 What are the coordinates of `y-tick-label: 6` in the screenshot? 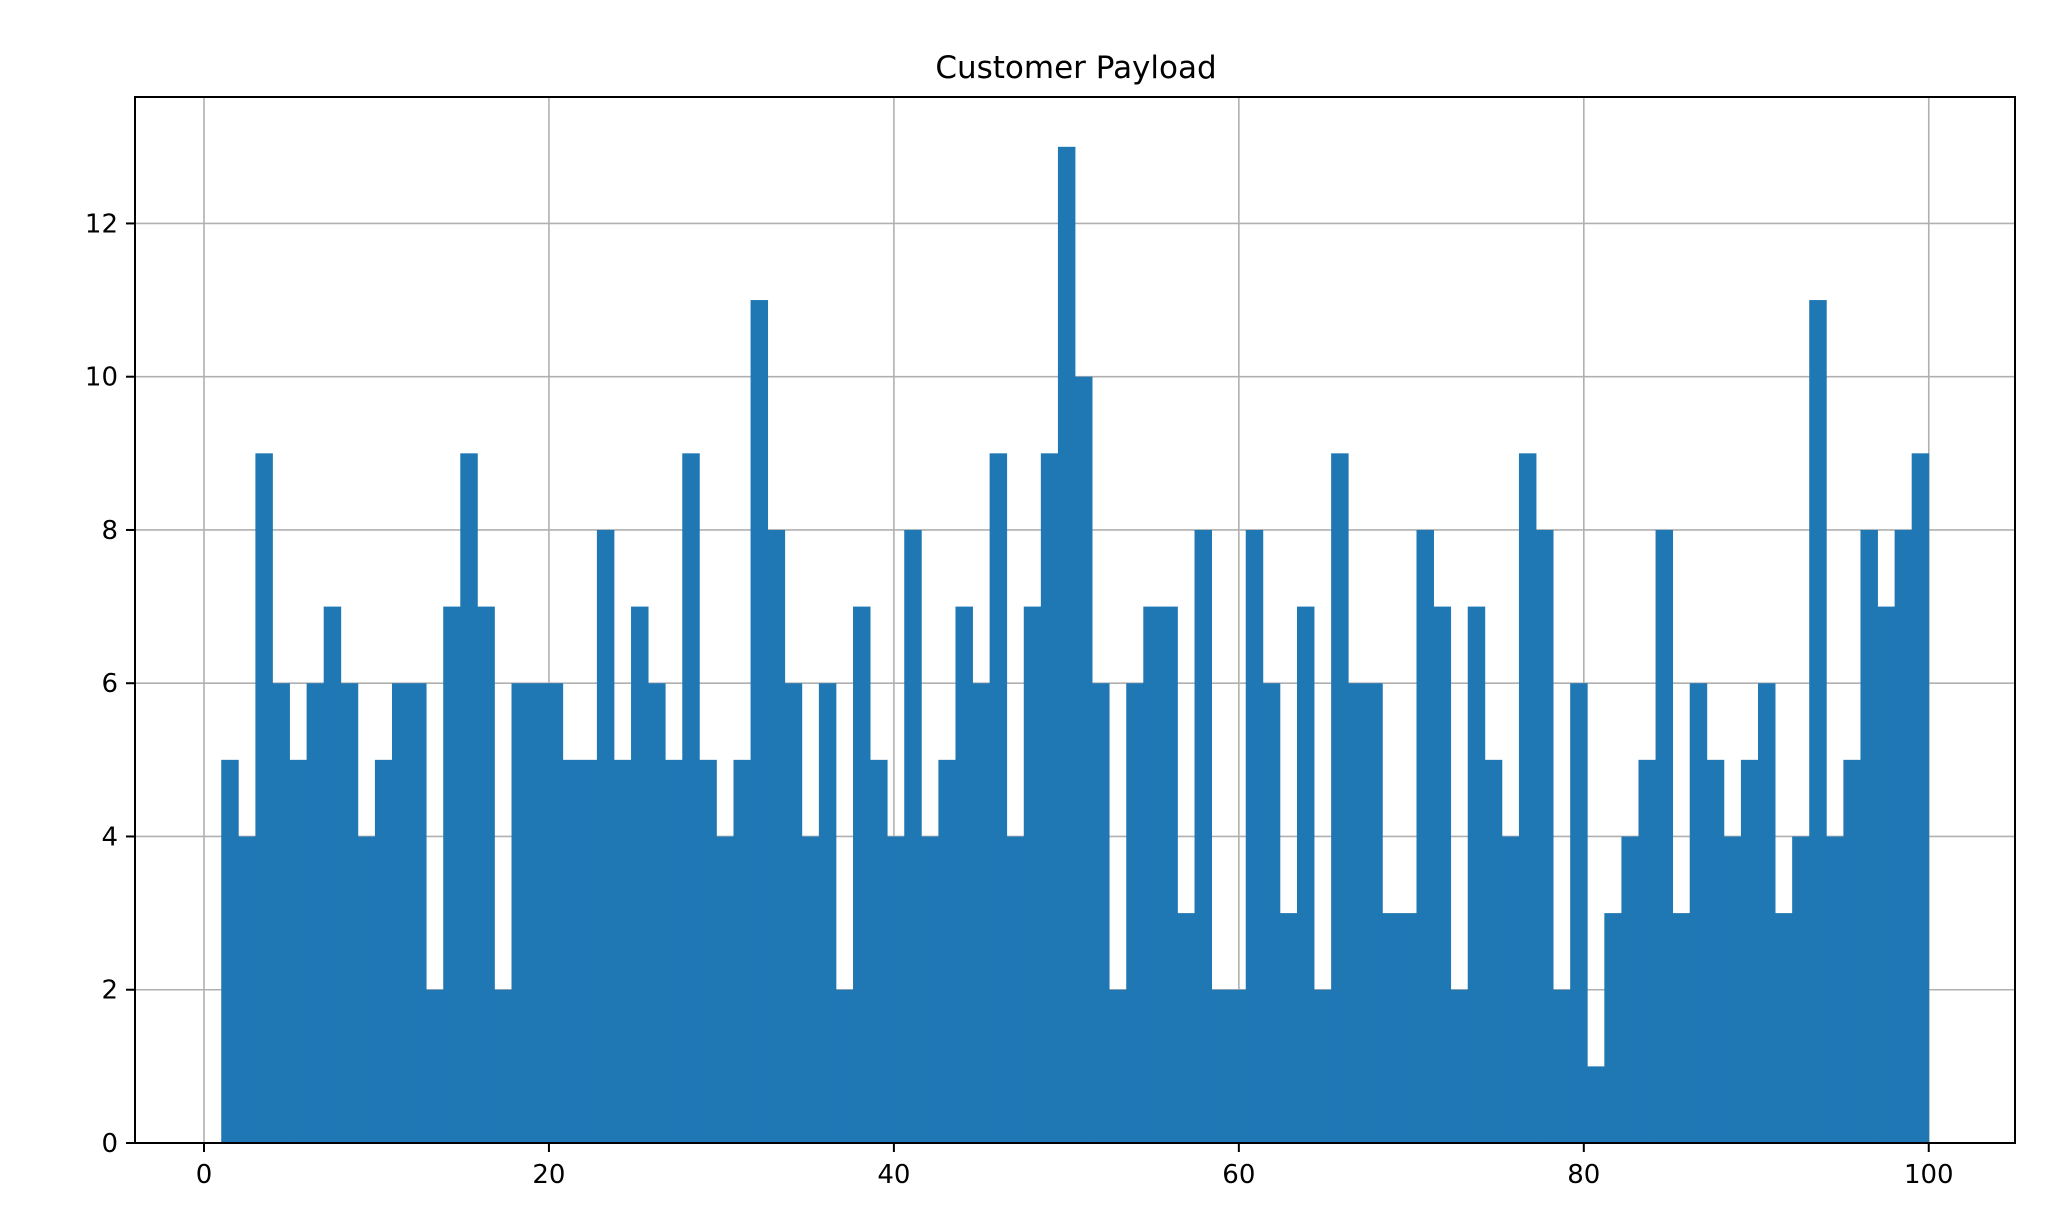 It's located at (109, 684).